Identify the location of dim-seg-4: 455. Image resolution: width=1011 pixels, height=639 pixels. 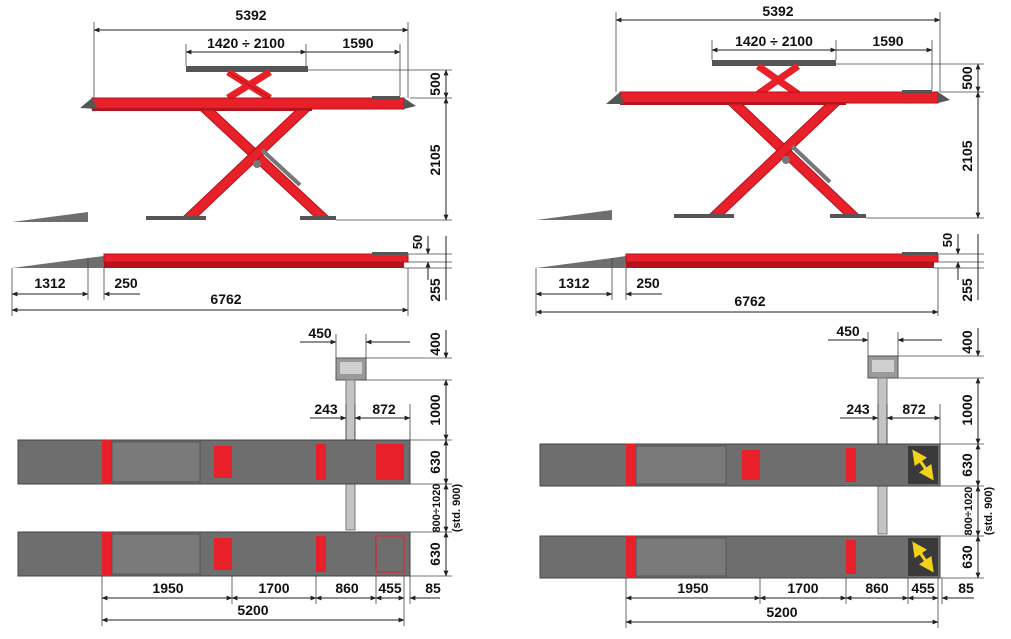
(923, 588).